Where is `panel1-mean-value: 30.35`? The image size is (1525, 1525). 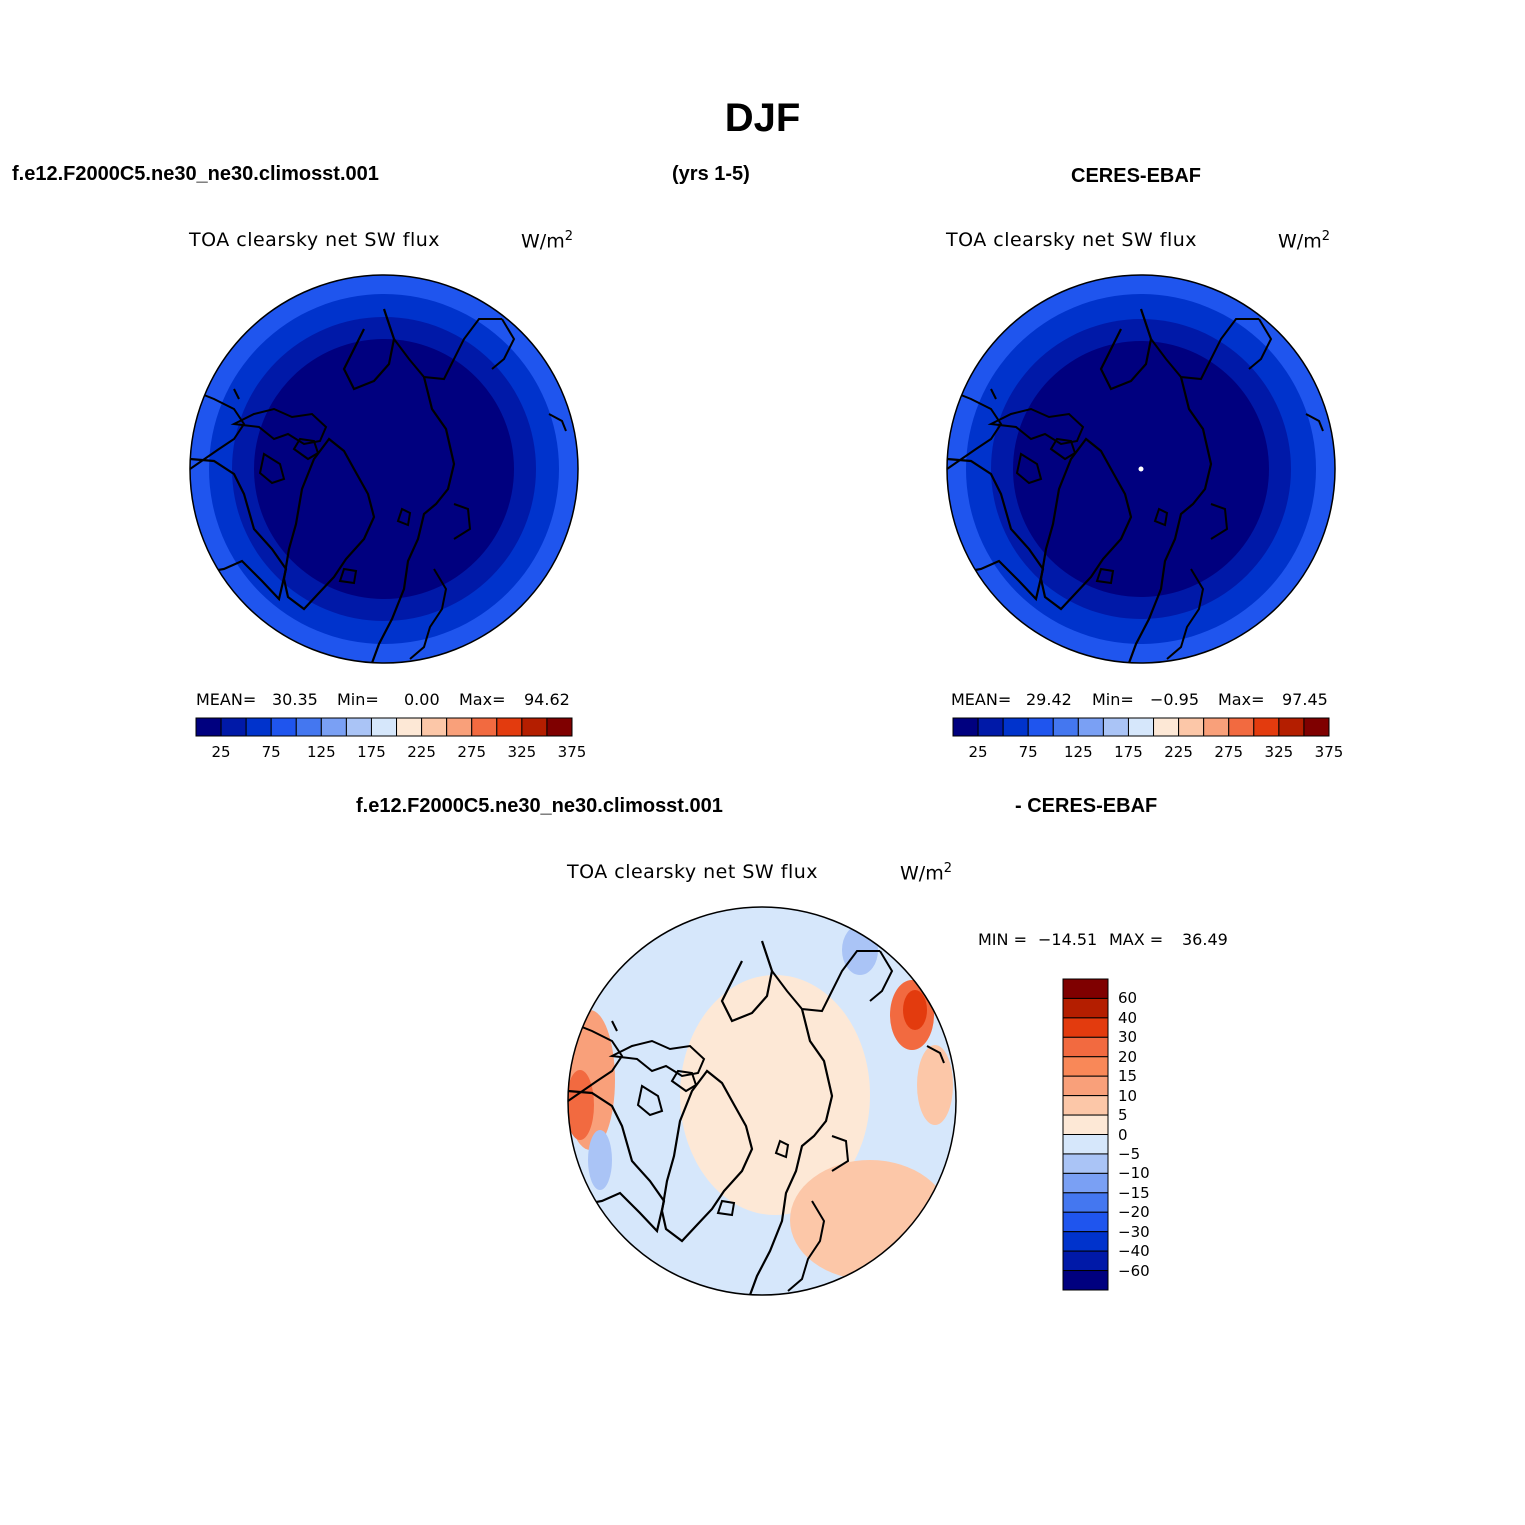 panel1-mean-value: 30.35 is located at coordinates (295, 699).